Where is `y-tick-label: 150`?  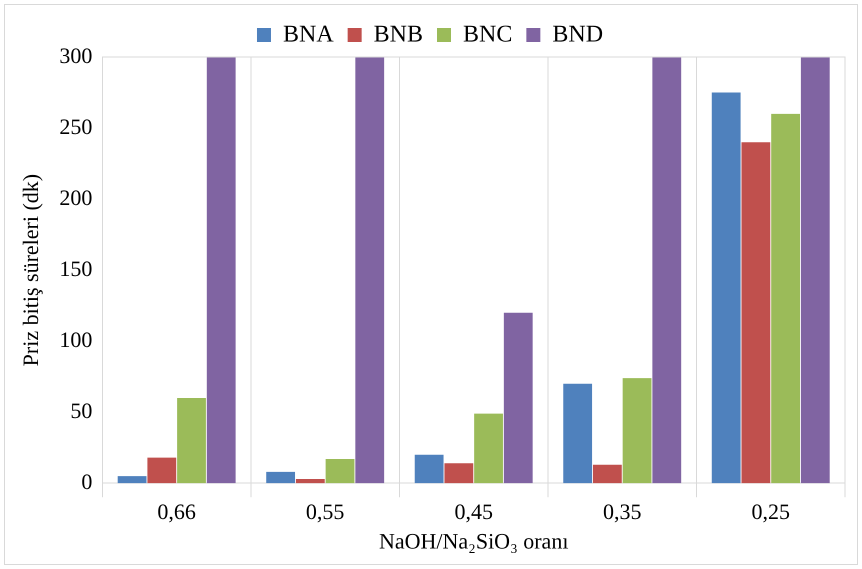 y-tick-label: 150 is located at coordinates (75, 268).